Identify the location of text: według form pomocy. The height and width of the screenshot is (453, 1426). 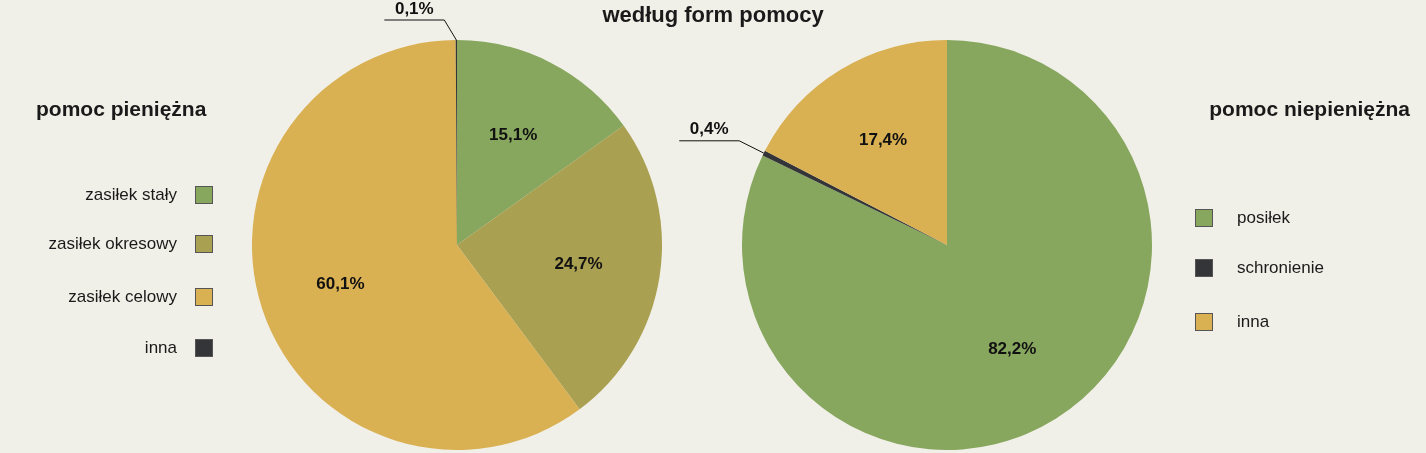
(713, 14).